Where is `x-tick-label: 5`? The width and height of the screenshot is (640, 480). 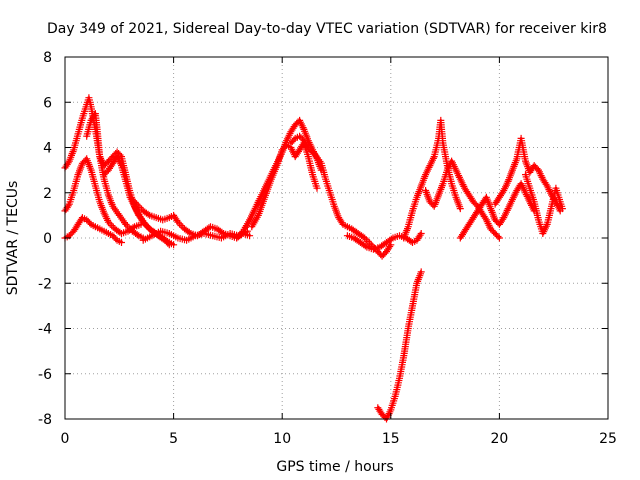 x-tick-label: 5 is located at coordinates (173, 439).